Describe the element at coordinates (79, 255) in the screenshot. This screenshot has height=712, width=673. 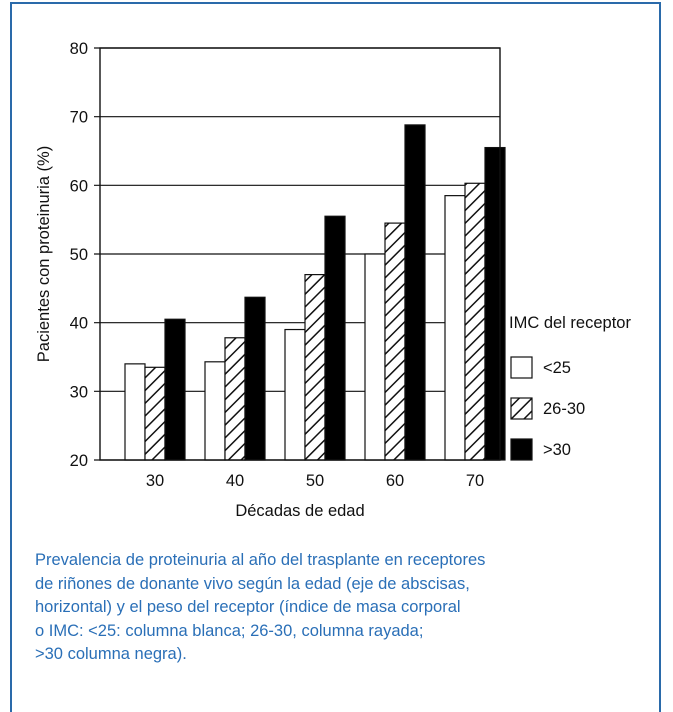
I see `y-tick-label: 50` at that location.